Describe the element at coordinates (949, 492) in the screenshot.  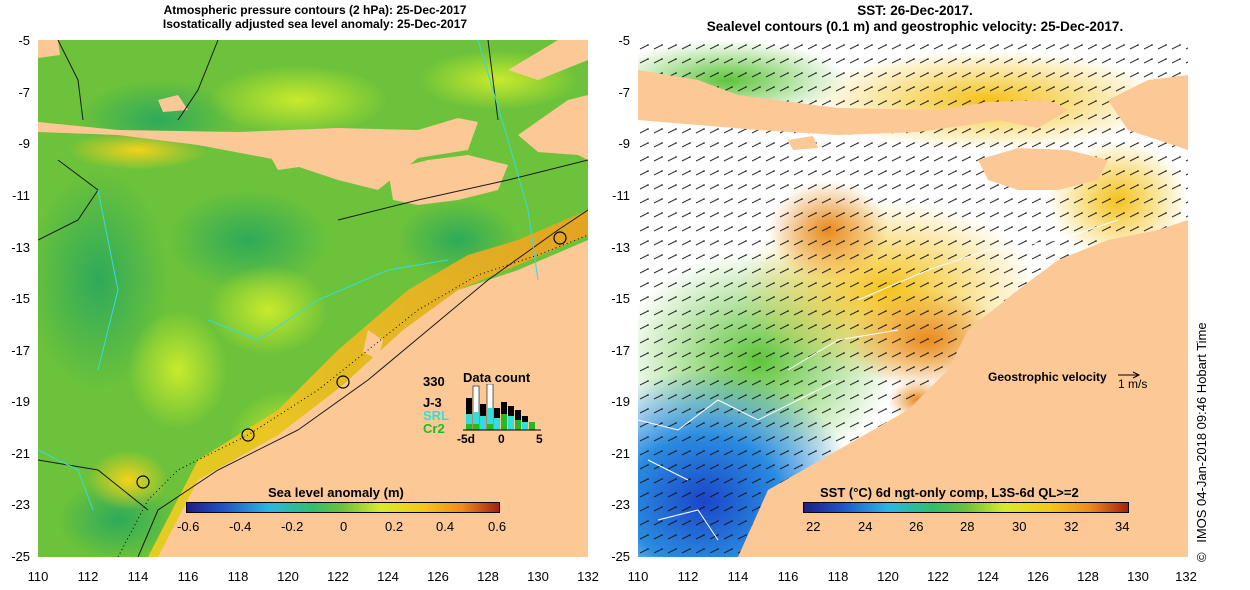
I see `sst-colorbar-title: SST (°C) 6d ngt-only comp, L3S-6d QL>=2` at that location.